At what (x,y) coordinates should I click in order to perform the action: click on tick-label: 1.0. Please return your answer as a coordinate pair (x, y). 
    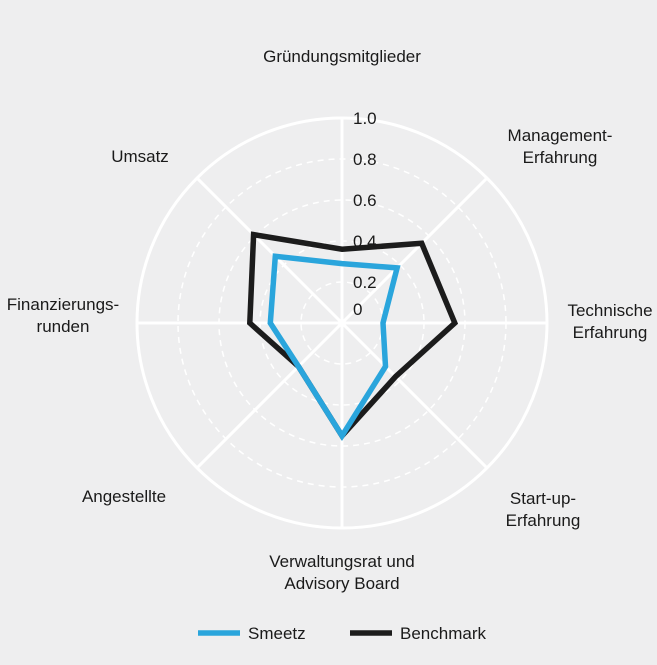
    Looking at the image, I should click on (365, 118).